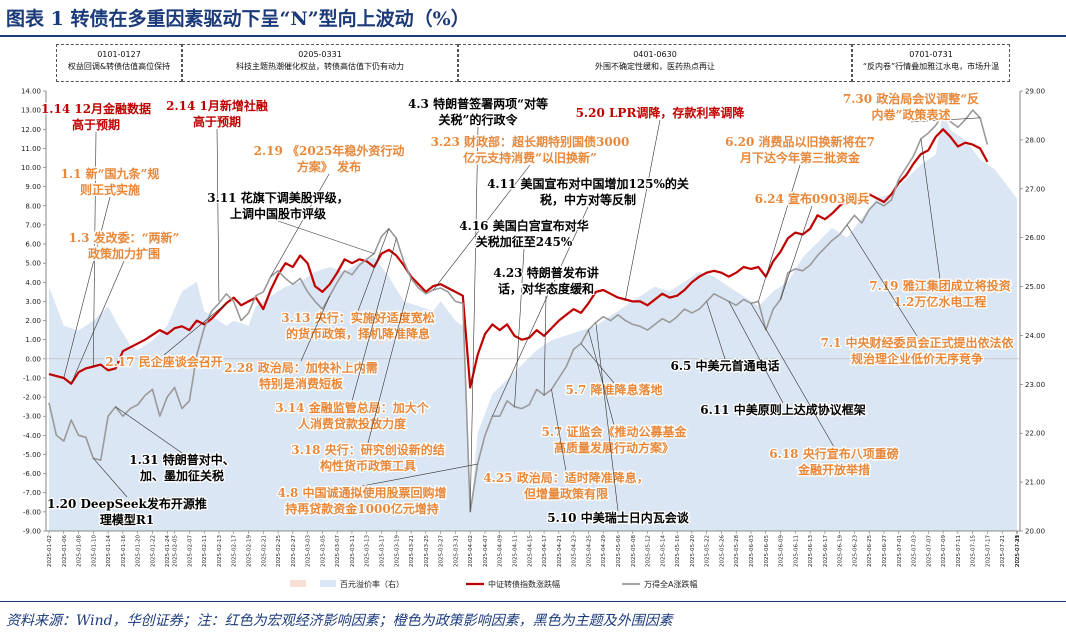 Image resolution: width=1066 pixels, height=633 pixels. What do you see at coordinates (110, 189) in the screenshot?
I see `annotation-text: 则正式实施` at bounding box center [110, 189].